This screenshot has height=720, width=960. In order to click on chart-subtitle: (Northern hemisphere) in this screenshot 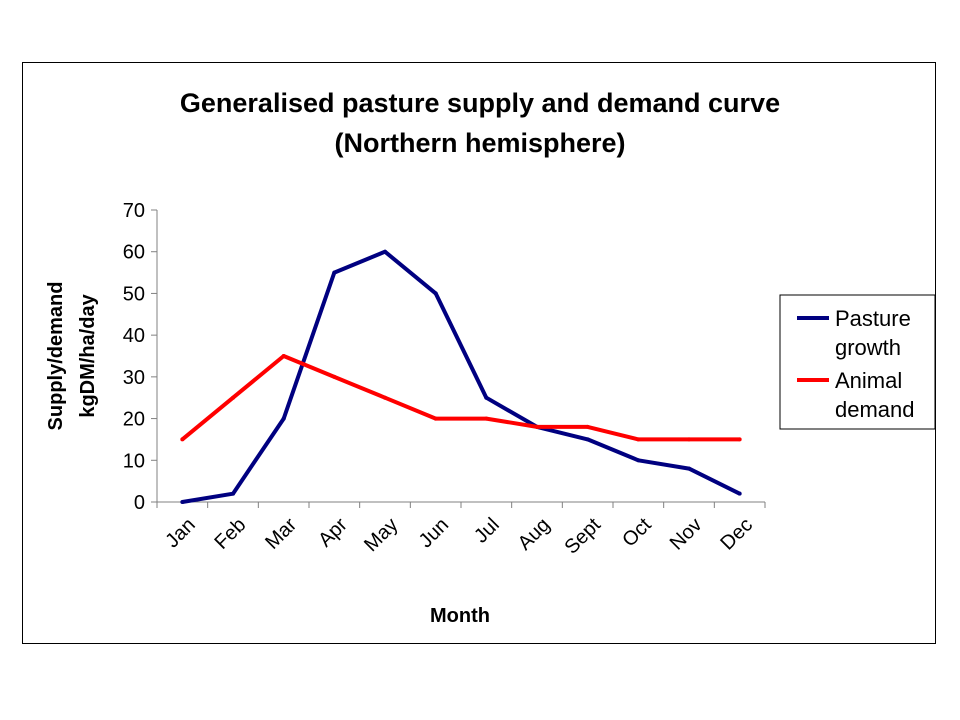, I will do `click(479, 143)`.